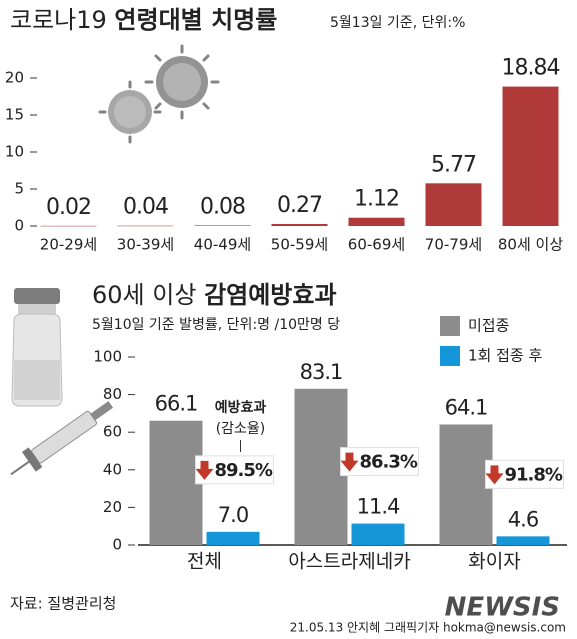  I want to click on reduction-label: 86.3%, so click(389, 462).